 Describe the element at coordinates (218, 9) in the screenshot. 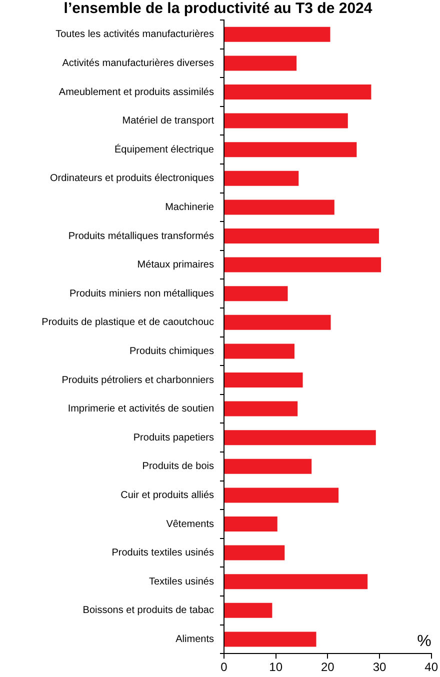

I see `chart-title: l’ensemble de la productivité au T3 de 2024` at that location.